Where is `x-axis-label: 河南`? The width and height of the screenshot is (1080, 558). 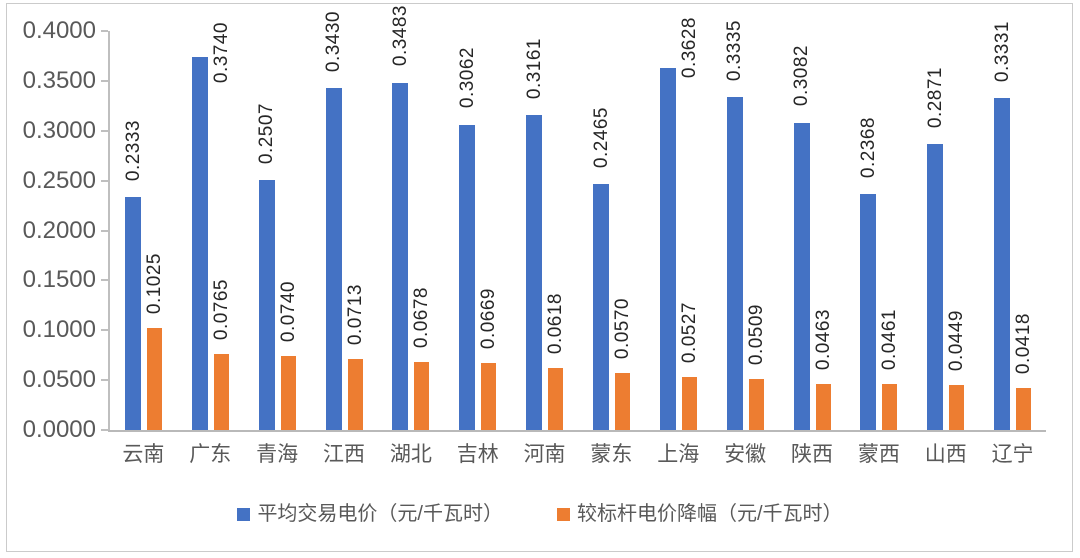
x-axis-label: 河南 is located at coordinates (544, 454).